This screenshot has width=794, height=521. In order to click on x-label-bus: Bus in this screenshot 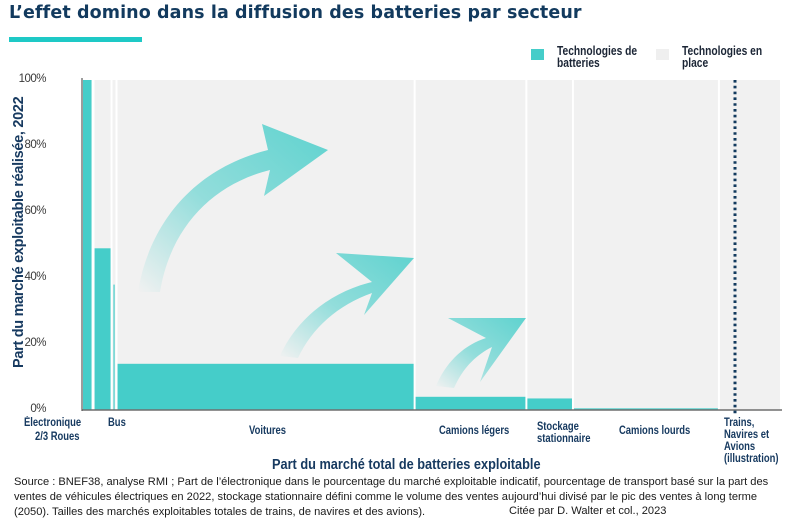, I will do `click(117, 423)`.